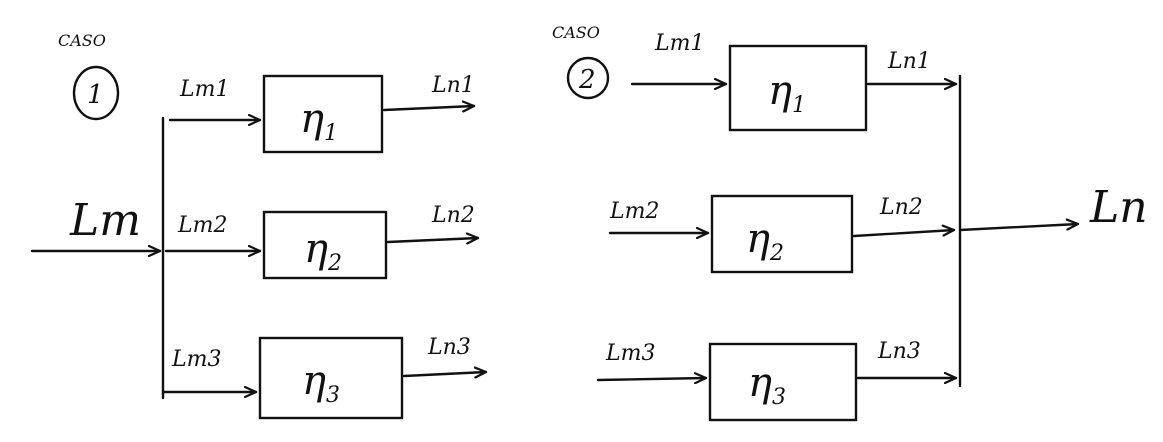 Image resolution: width=1163 pixels, height=442 pixels. I want to click on case-2-block-3-eta-subscript: 3, so click(779, 397).